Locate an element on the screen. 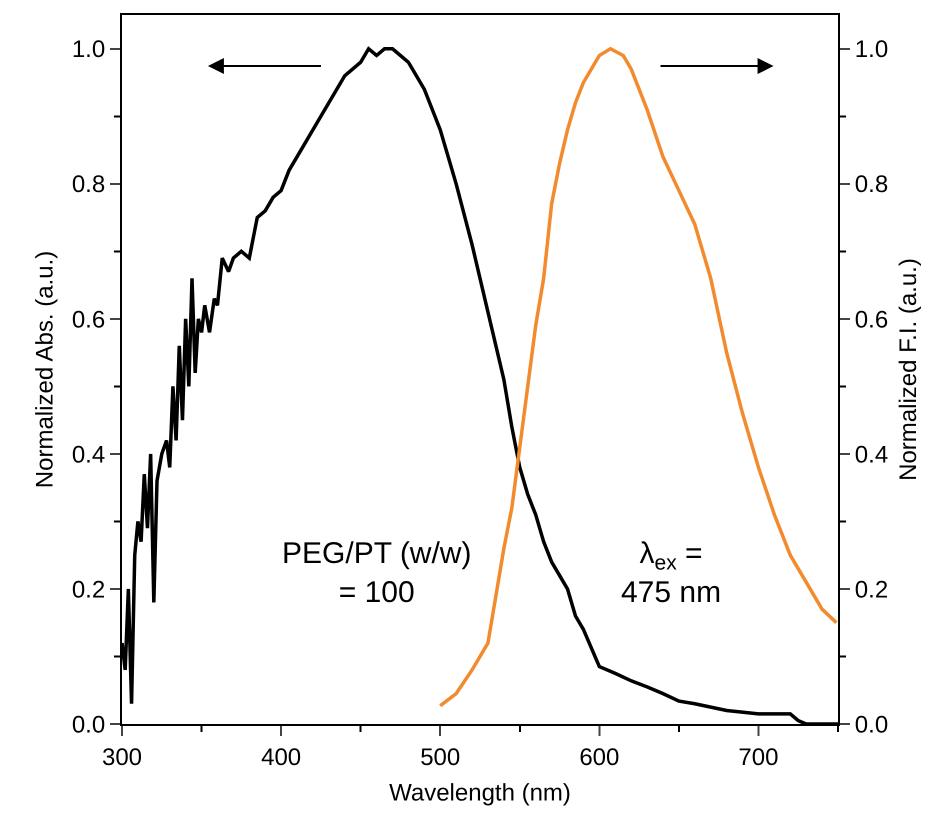 The image size is (948, 829). y2-tick-label: 0.6 is located at coordinates (871, 320).